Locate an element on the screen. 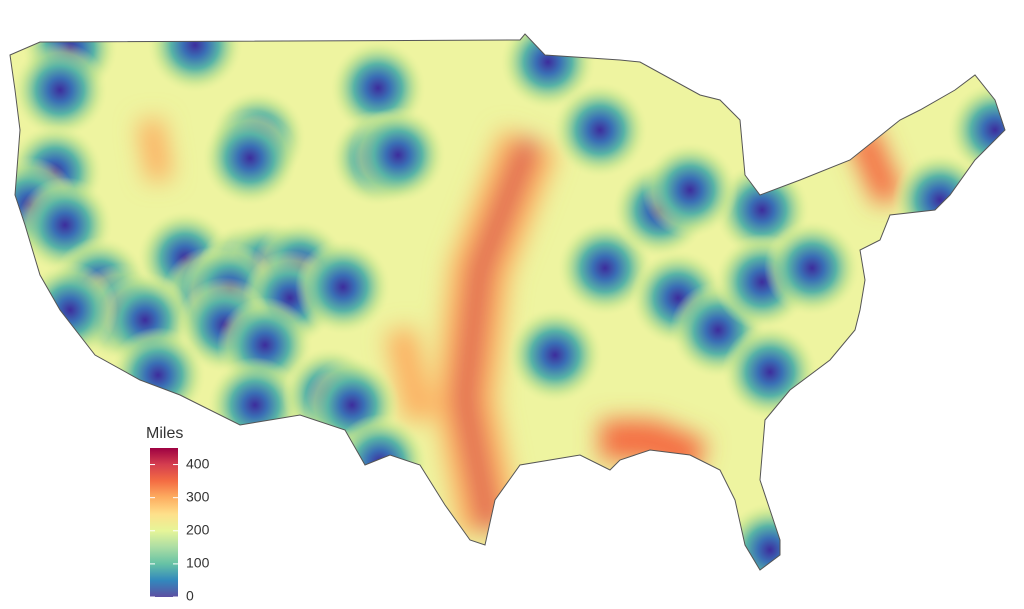  legend-title: Miles is located at coordinates (164, 433).